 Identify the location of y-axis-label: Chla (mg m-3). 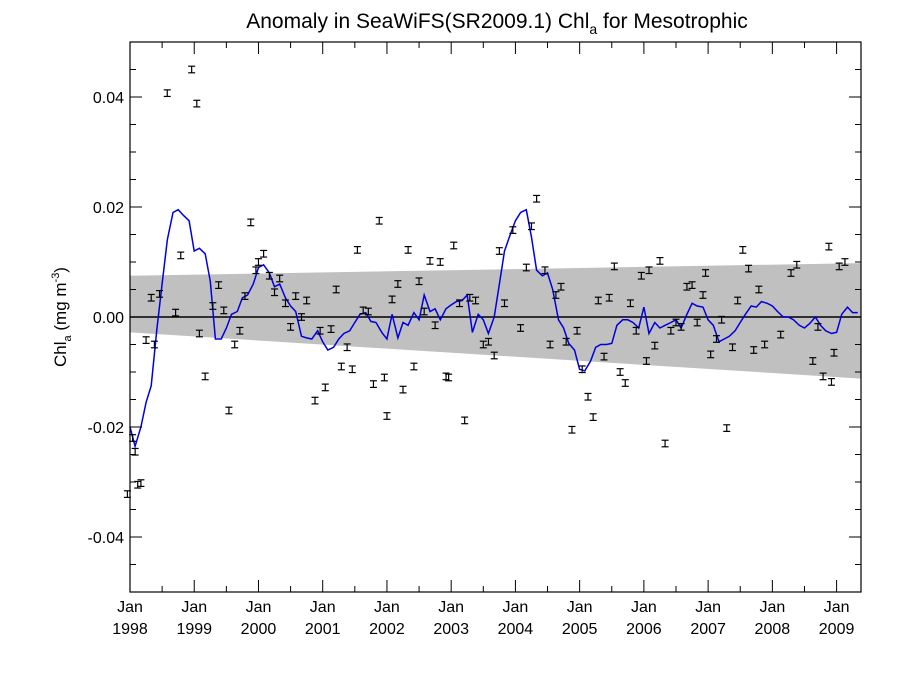
(62, 317).